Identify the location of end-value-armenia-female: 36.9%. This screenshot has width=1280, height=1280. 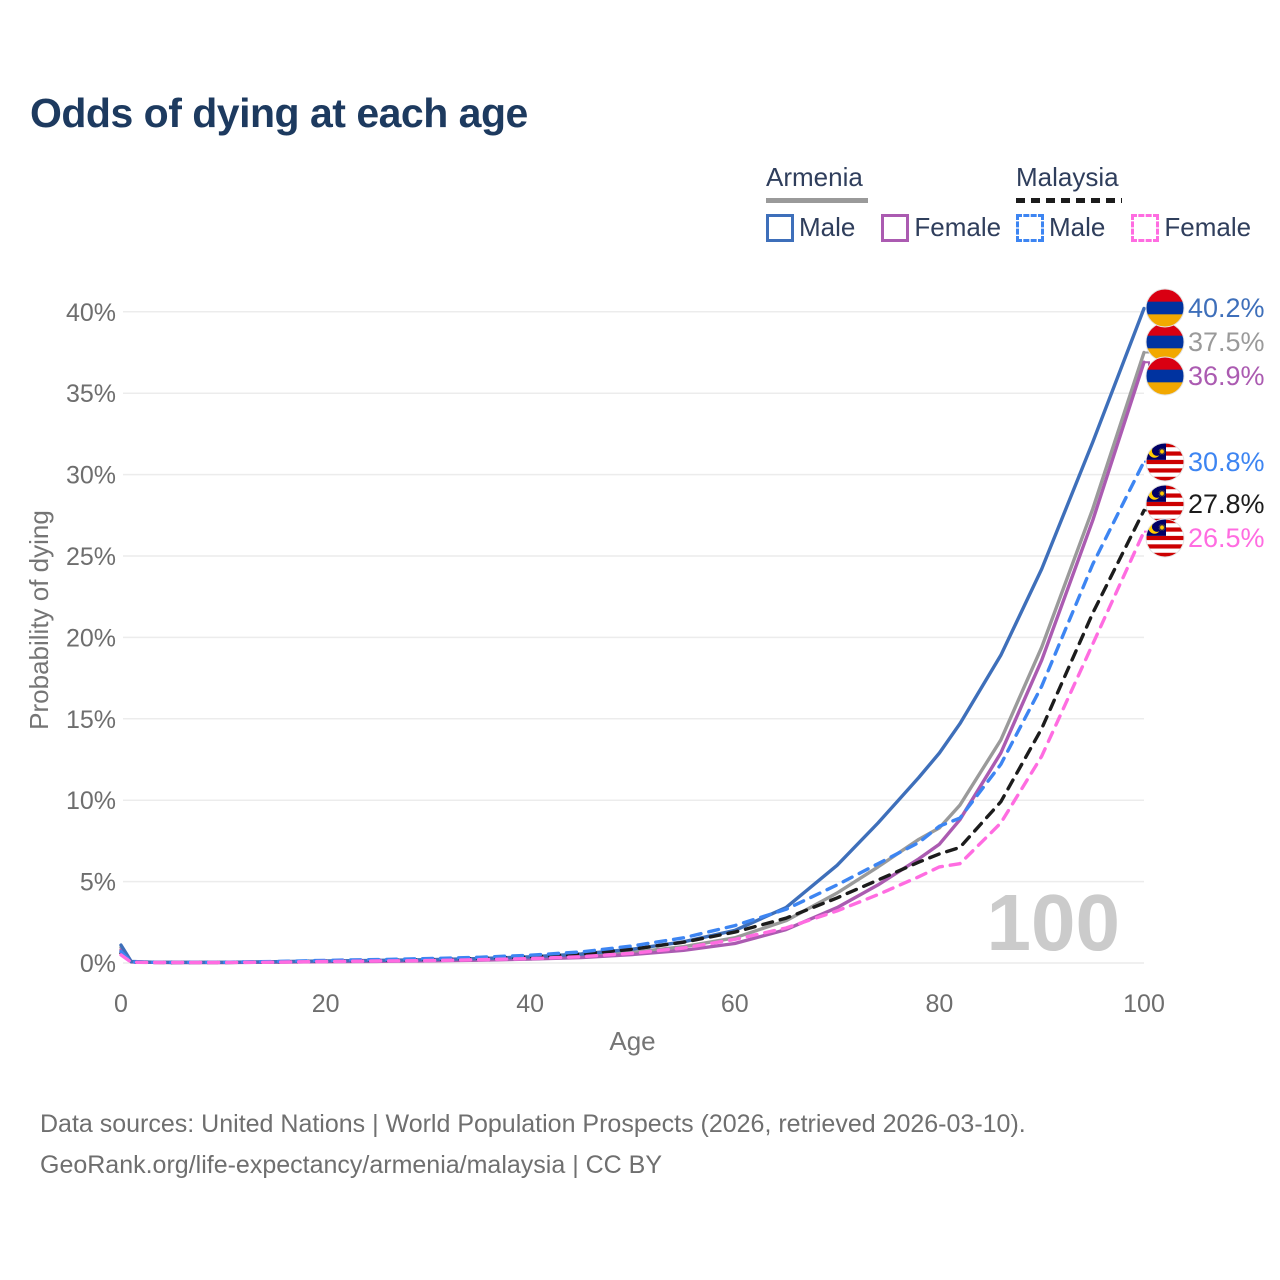
(1226, 376).